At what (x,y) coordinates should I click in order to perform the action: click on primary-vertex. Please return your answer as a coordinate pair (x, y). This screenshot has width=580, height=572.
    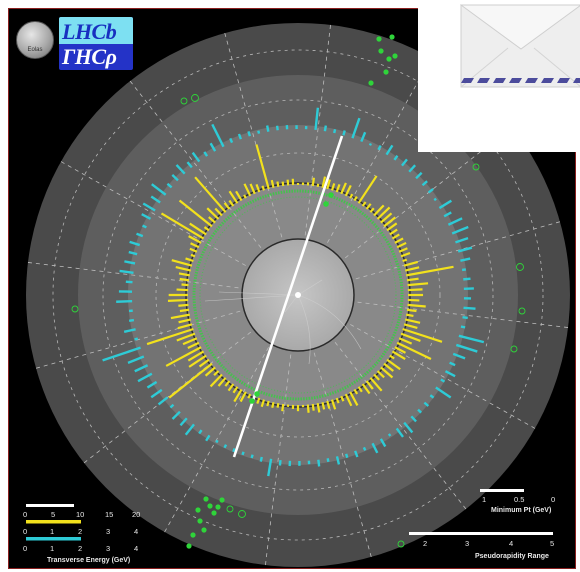
    Looking at the image, I should click on (298, 295).